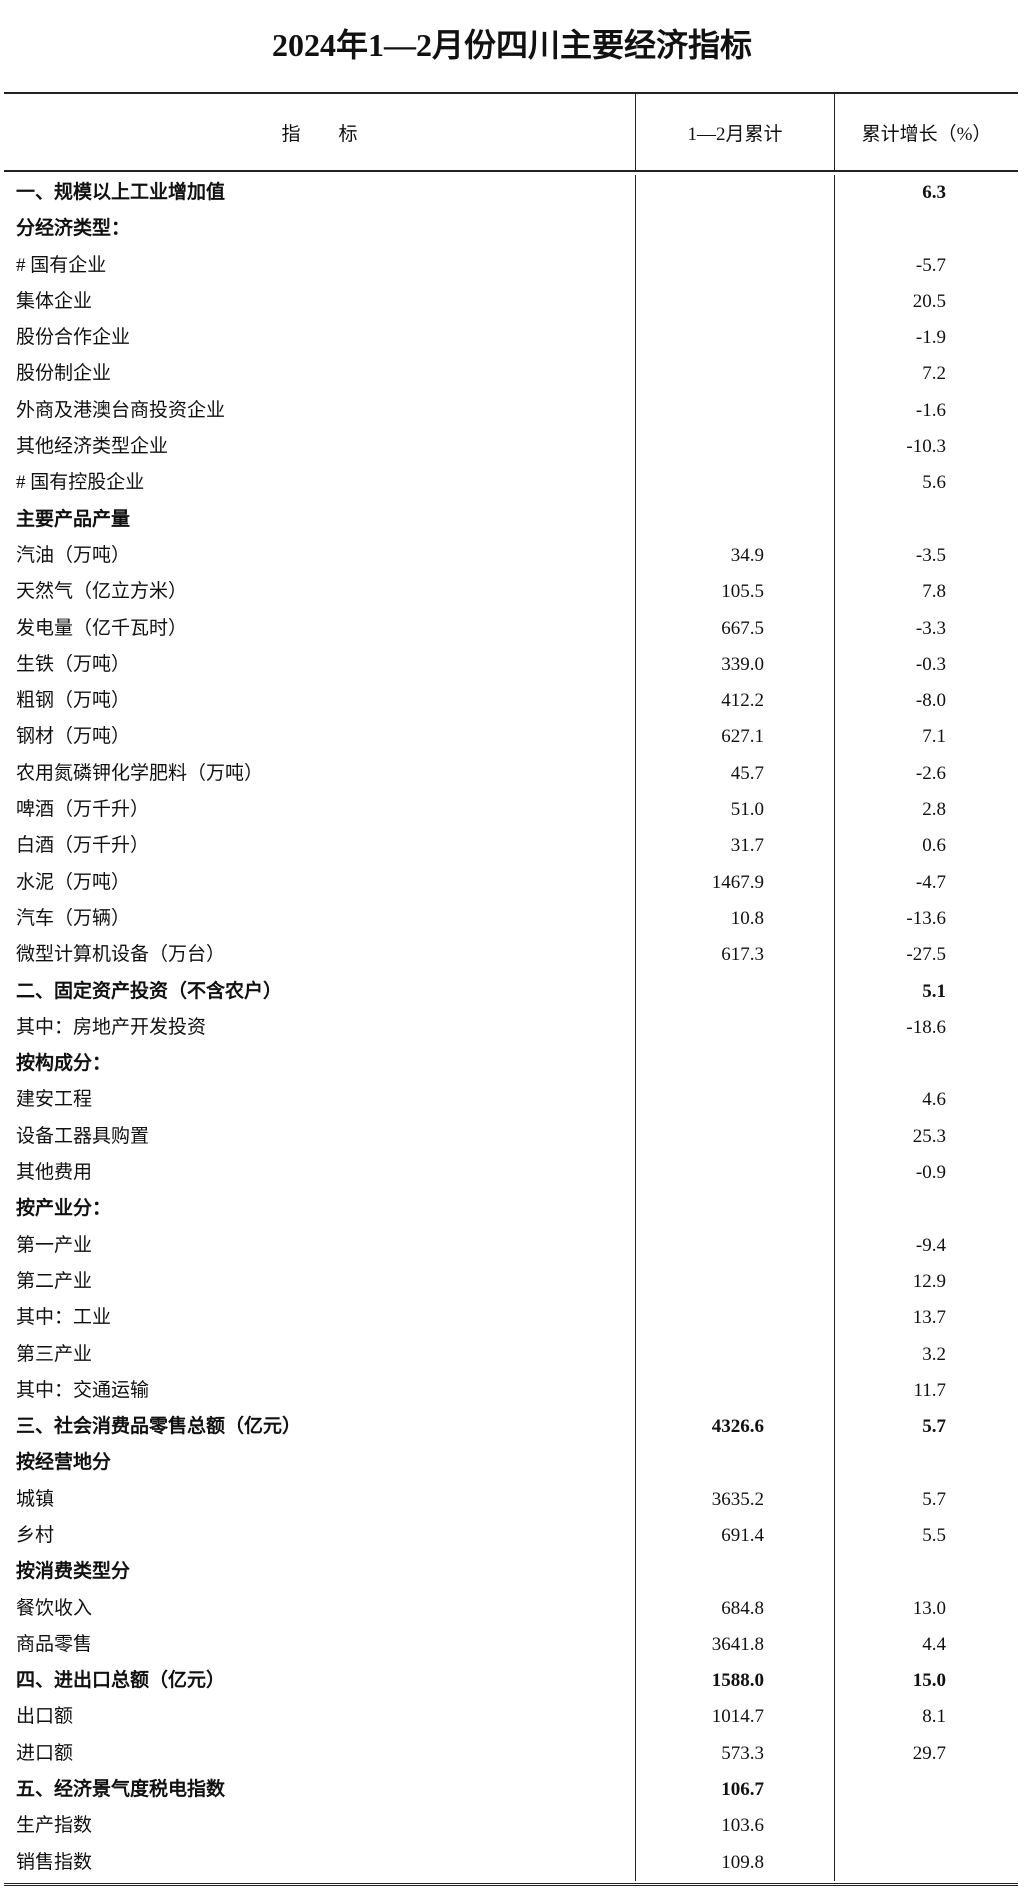 Image resolution: width=1024 pixels, height=1889 pixels. What do you see at coordinates (121, 955) in the screenshot?
I see `row-label: 微型计算机设备（万台）` at bounding box center [121, 955].